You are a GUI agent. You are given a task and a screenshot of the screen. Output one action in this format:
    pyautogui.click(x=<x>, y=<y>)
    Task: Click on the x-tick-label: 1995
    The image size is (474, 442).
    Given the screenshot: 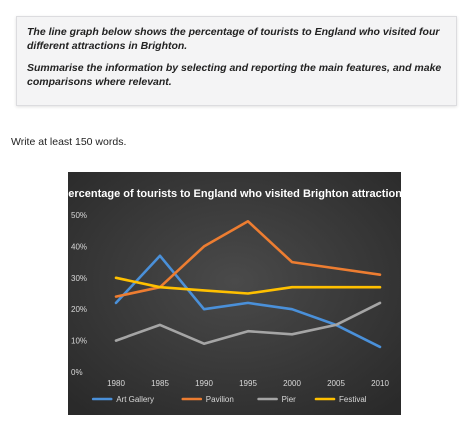 What is the action you would take?
    pyautogui.click(x=248, y=383)
    